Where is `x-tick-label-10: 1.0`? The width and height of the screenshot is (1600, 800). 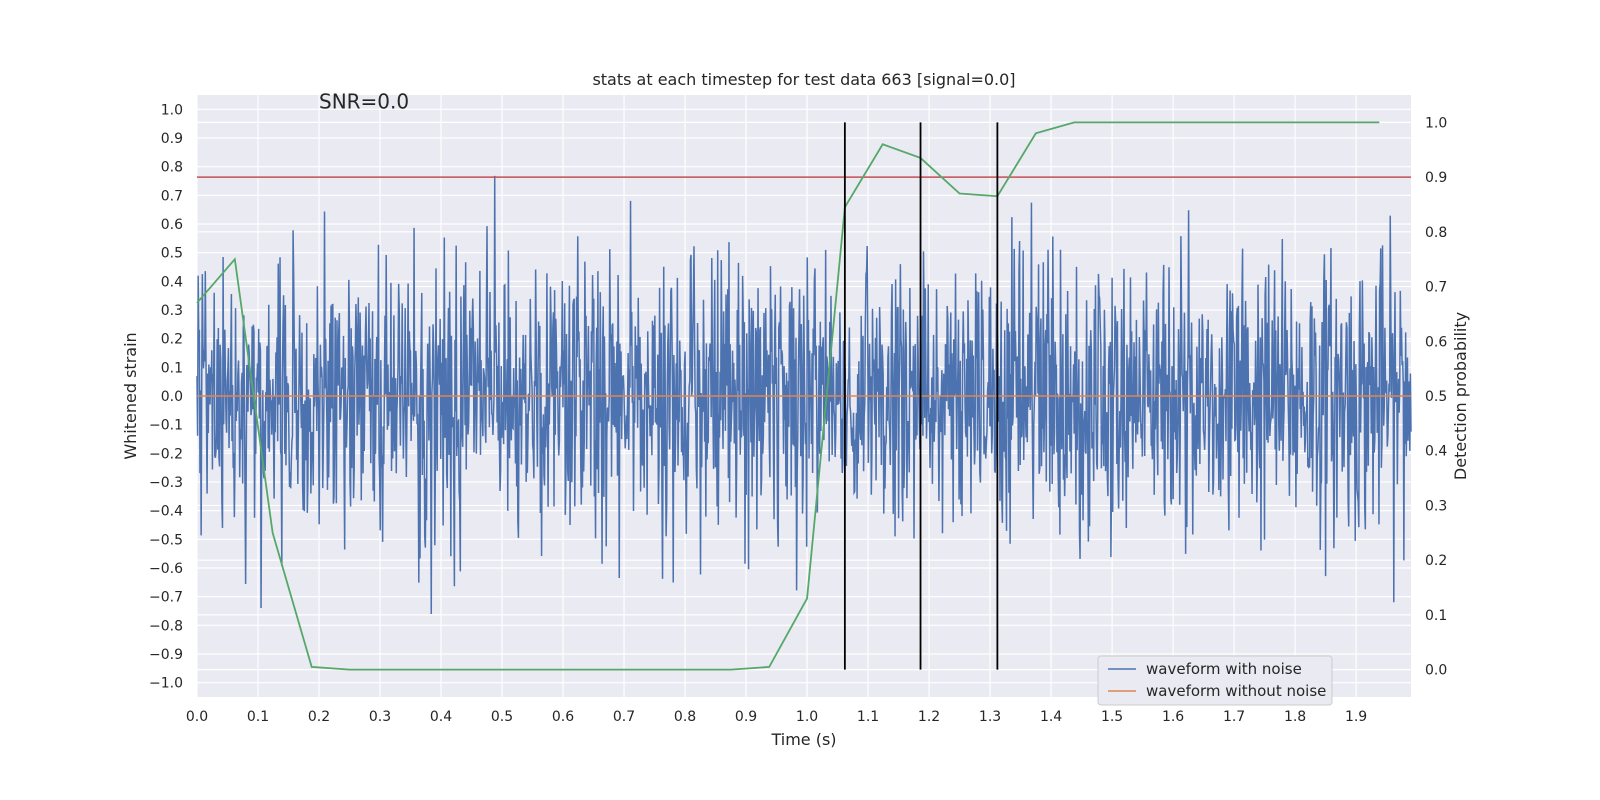 x-tick-label-10: 1.0 is located at coordinates (807, 717).